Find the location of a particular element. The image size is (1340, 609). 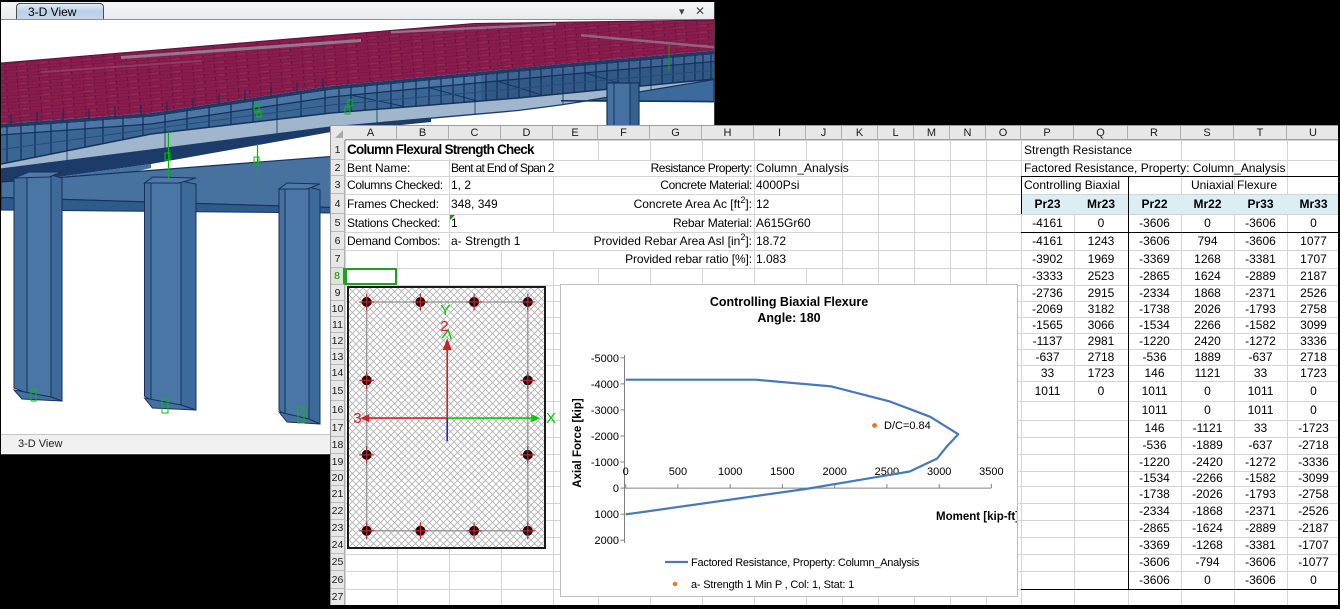

svg-text: Y is located at coordinates (445, 310).